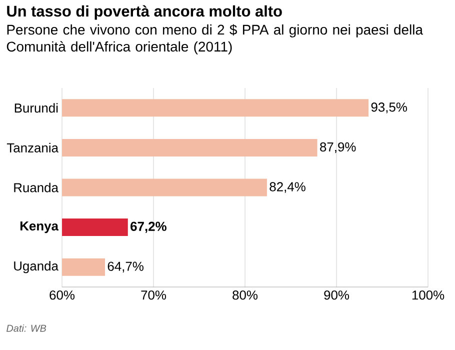 The width and height of the screenshot is (455, 350). Describe the element at coordinates (62, 295) in the screenshot. I see `x-tick-label: 60%` at that location.